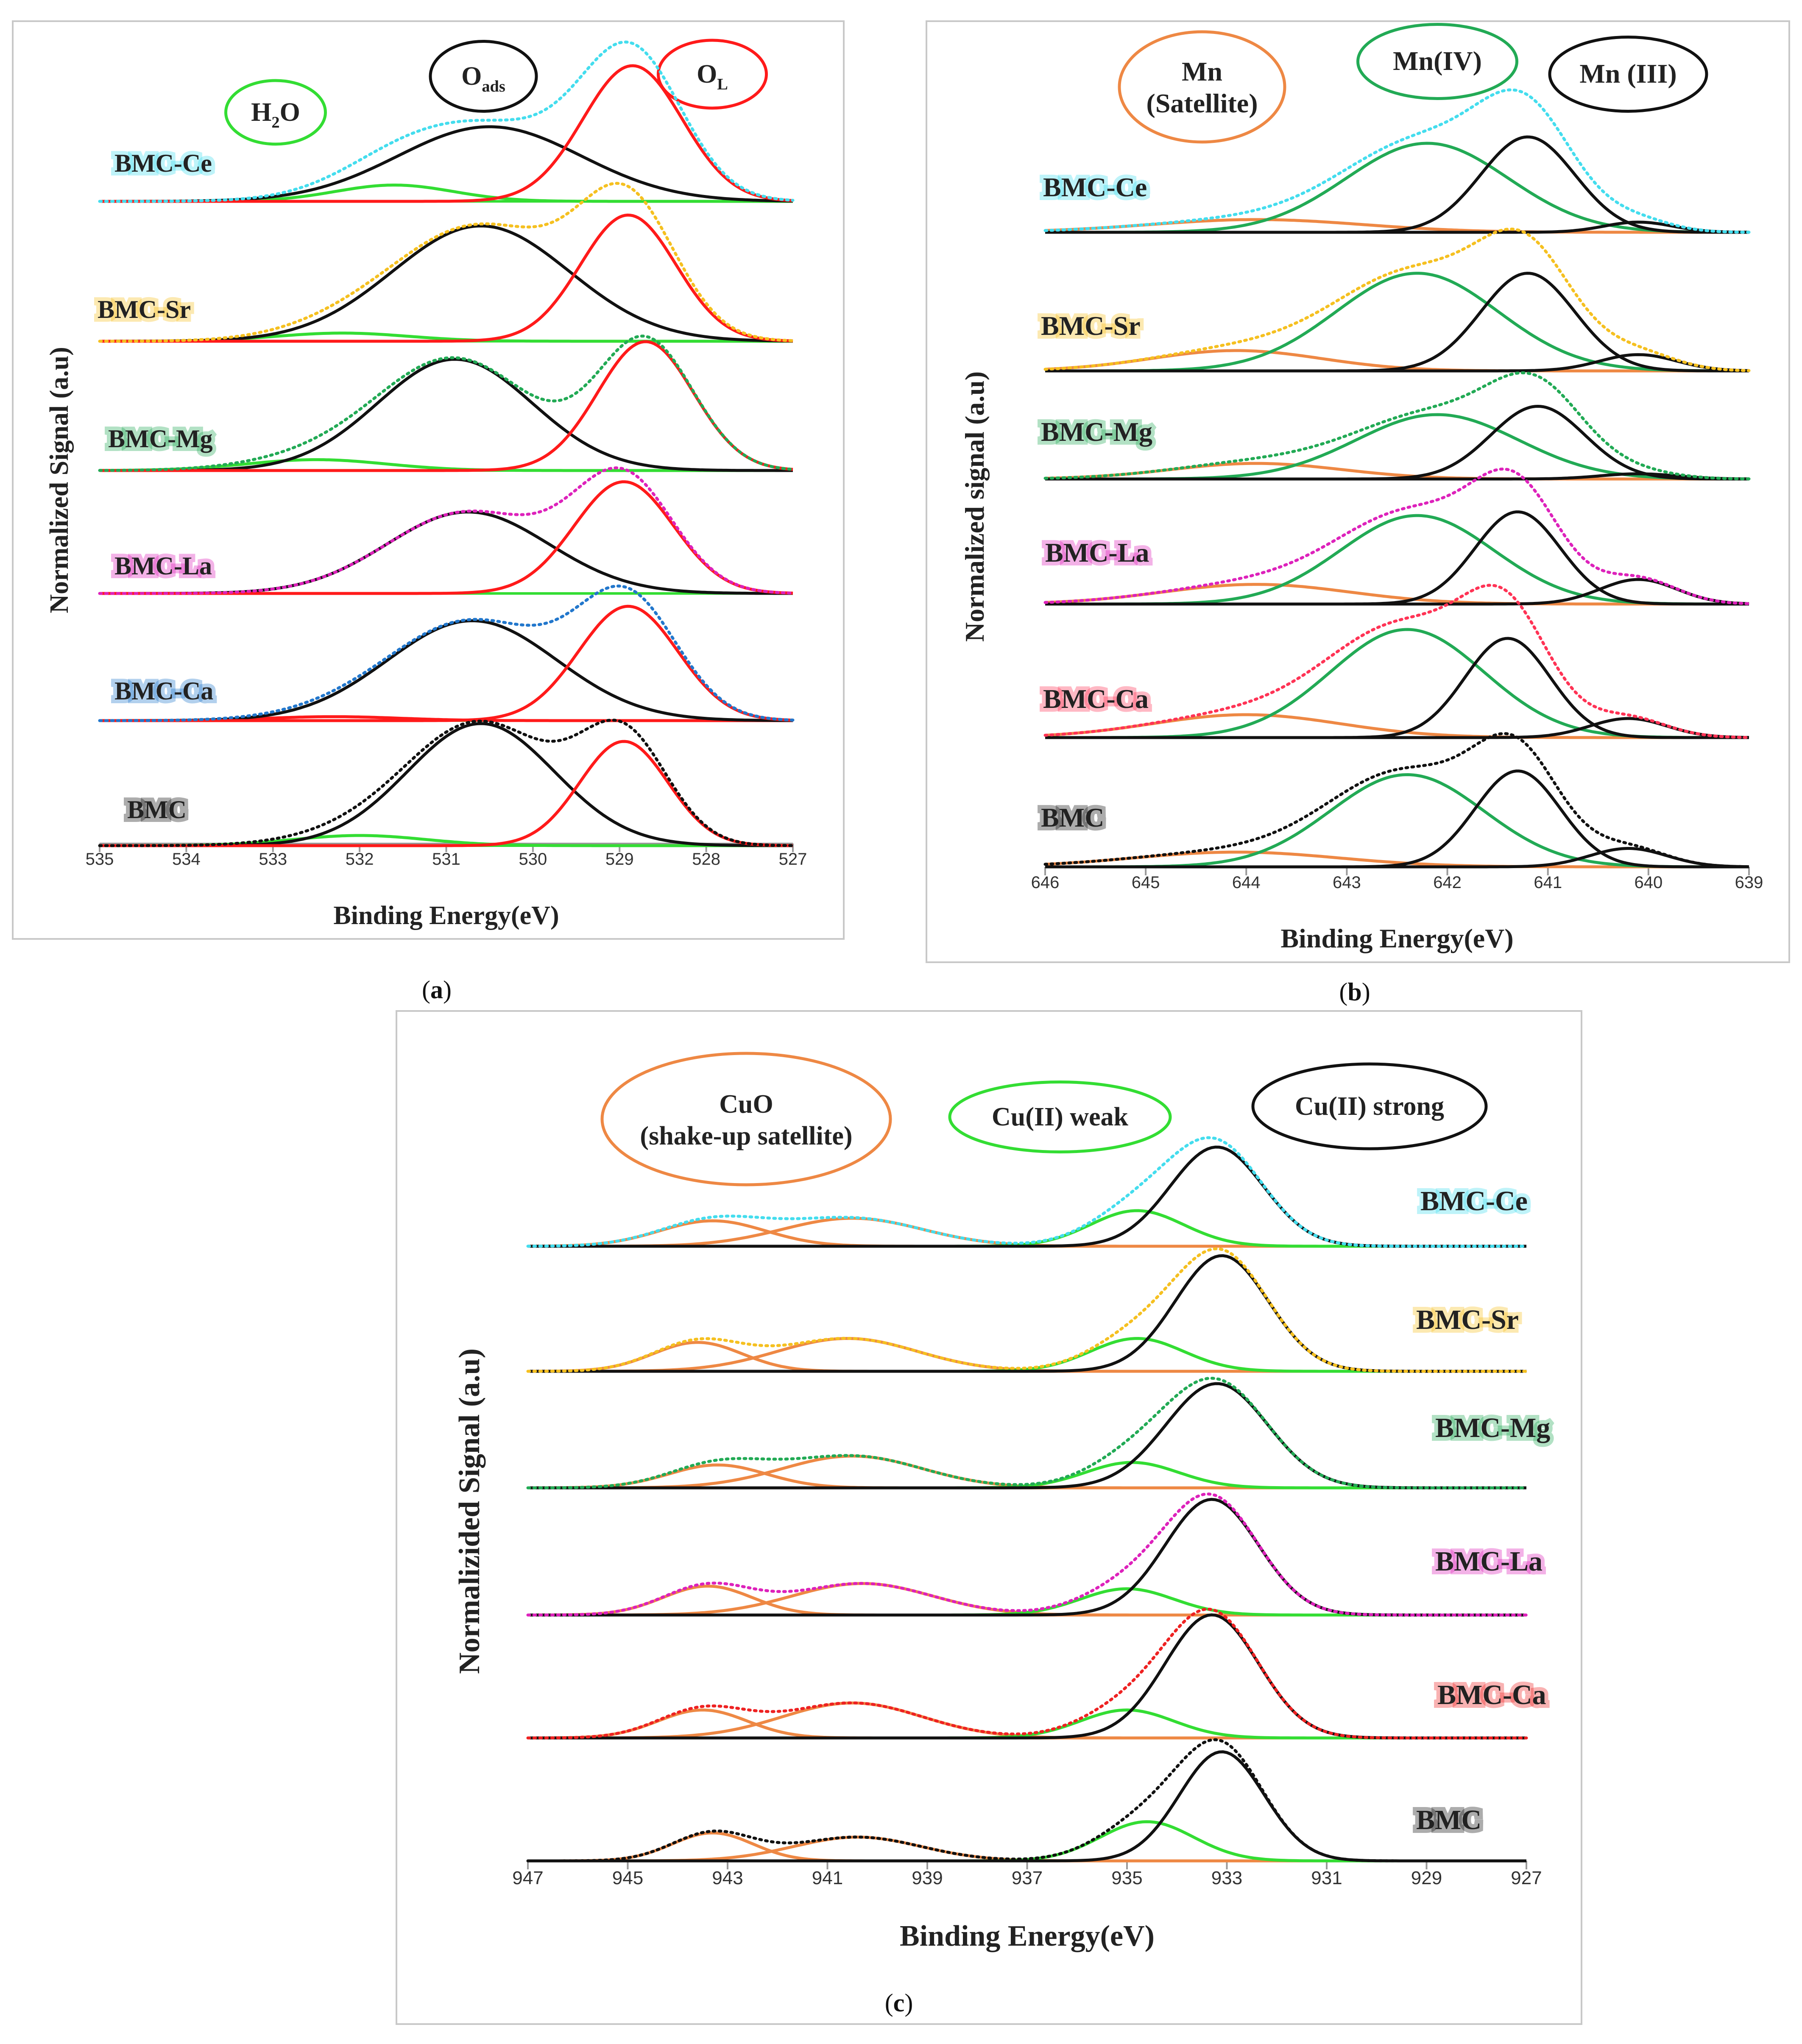 This screenshot has height=2044, width=1802. I want to click on legend-item: Mn(IV), so click(1437, 61).